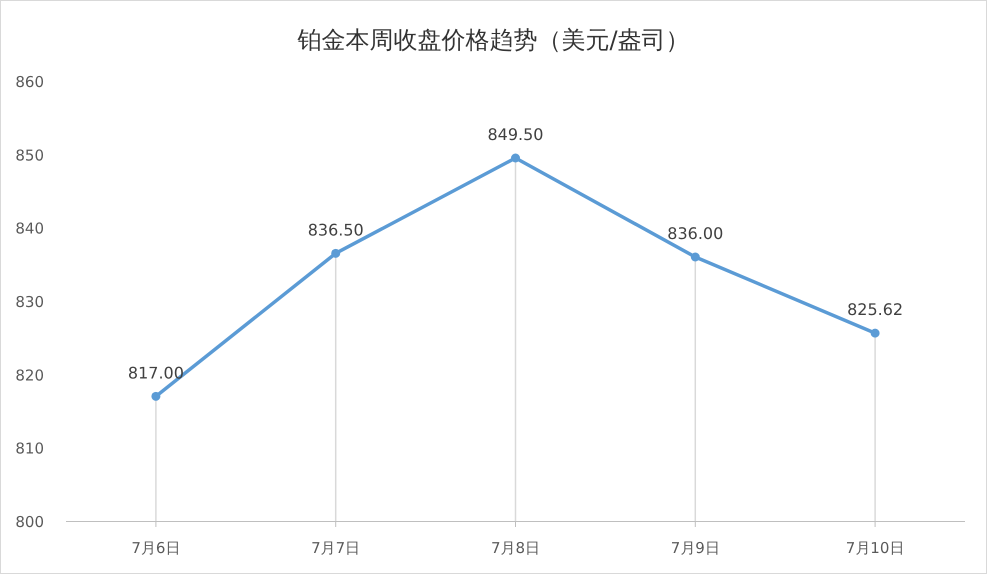 This screenshot has height=574, width=987. What do you see at coordinates (29, 375) in the screenshot?
I see `y-tick-label: 820` at bounding box center [29, 375].